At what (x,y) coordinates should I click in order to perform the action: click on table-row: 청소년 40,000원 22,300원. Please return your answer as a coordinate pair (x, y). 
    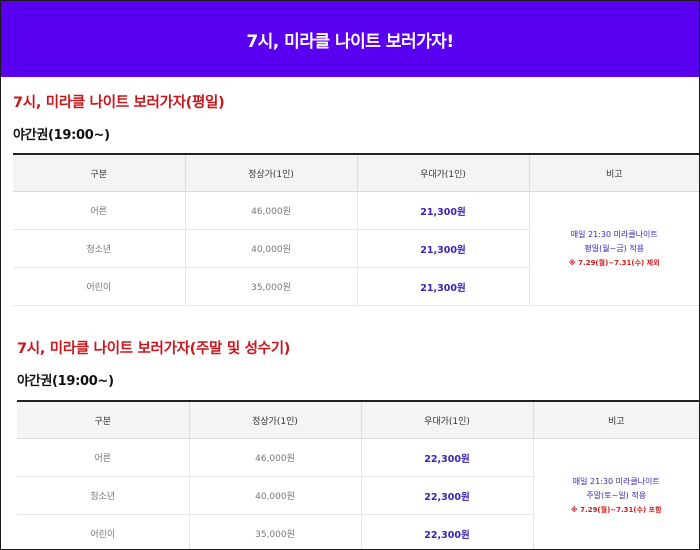
    Looking at the image, I should click on (358, 495).